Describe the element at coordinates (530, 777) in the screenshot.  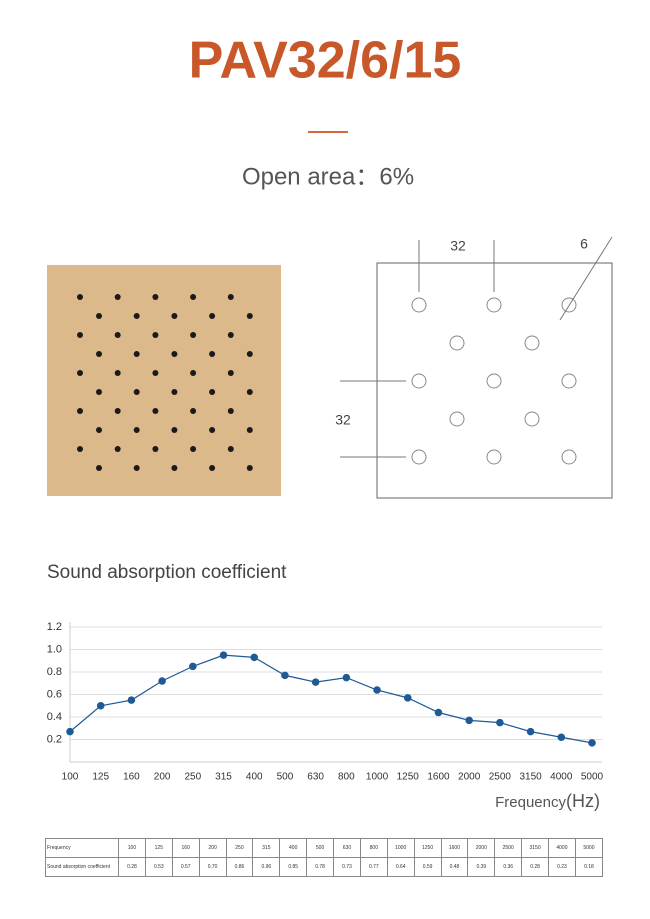
I see `x-tick-label: 3150` at that location.